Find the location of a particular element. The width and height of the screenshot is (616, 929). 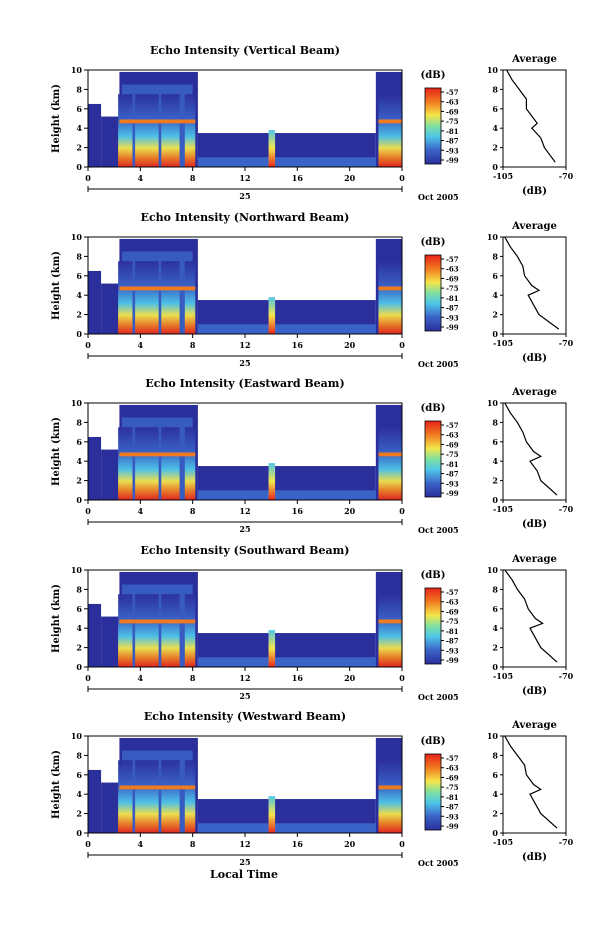

colorbar is located at coordinates (433, 293).